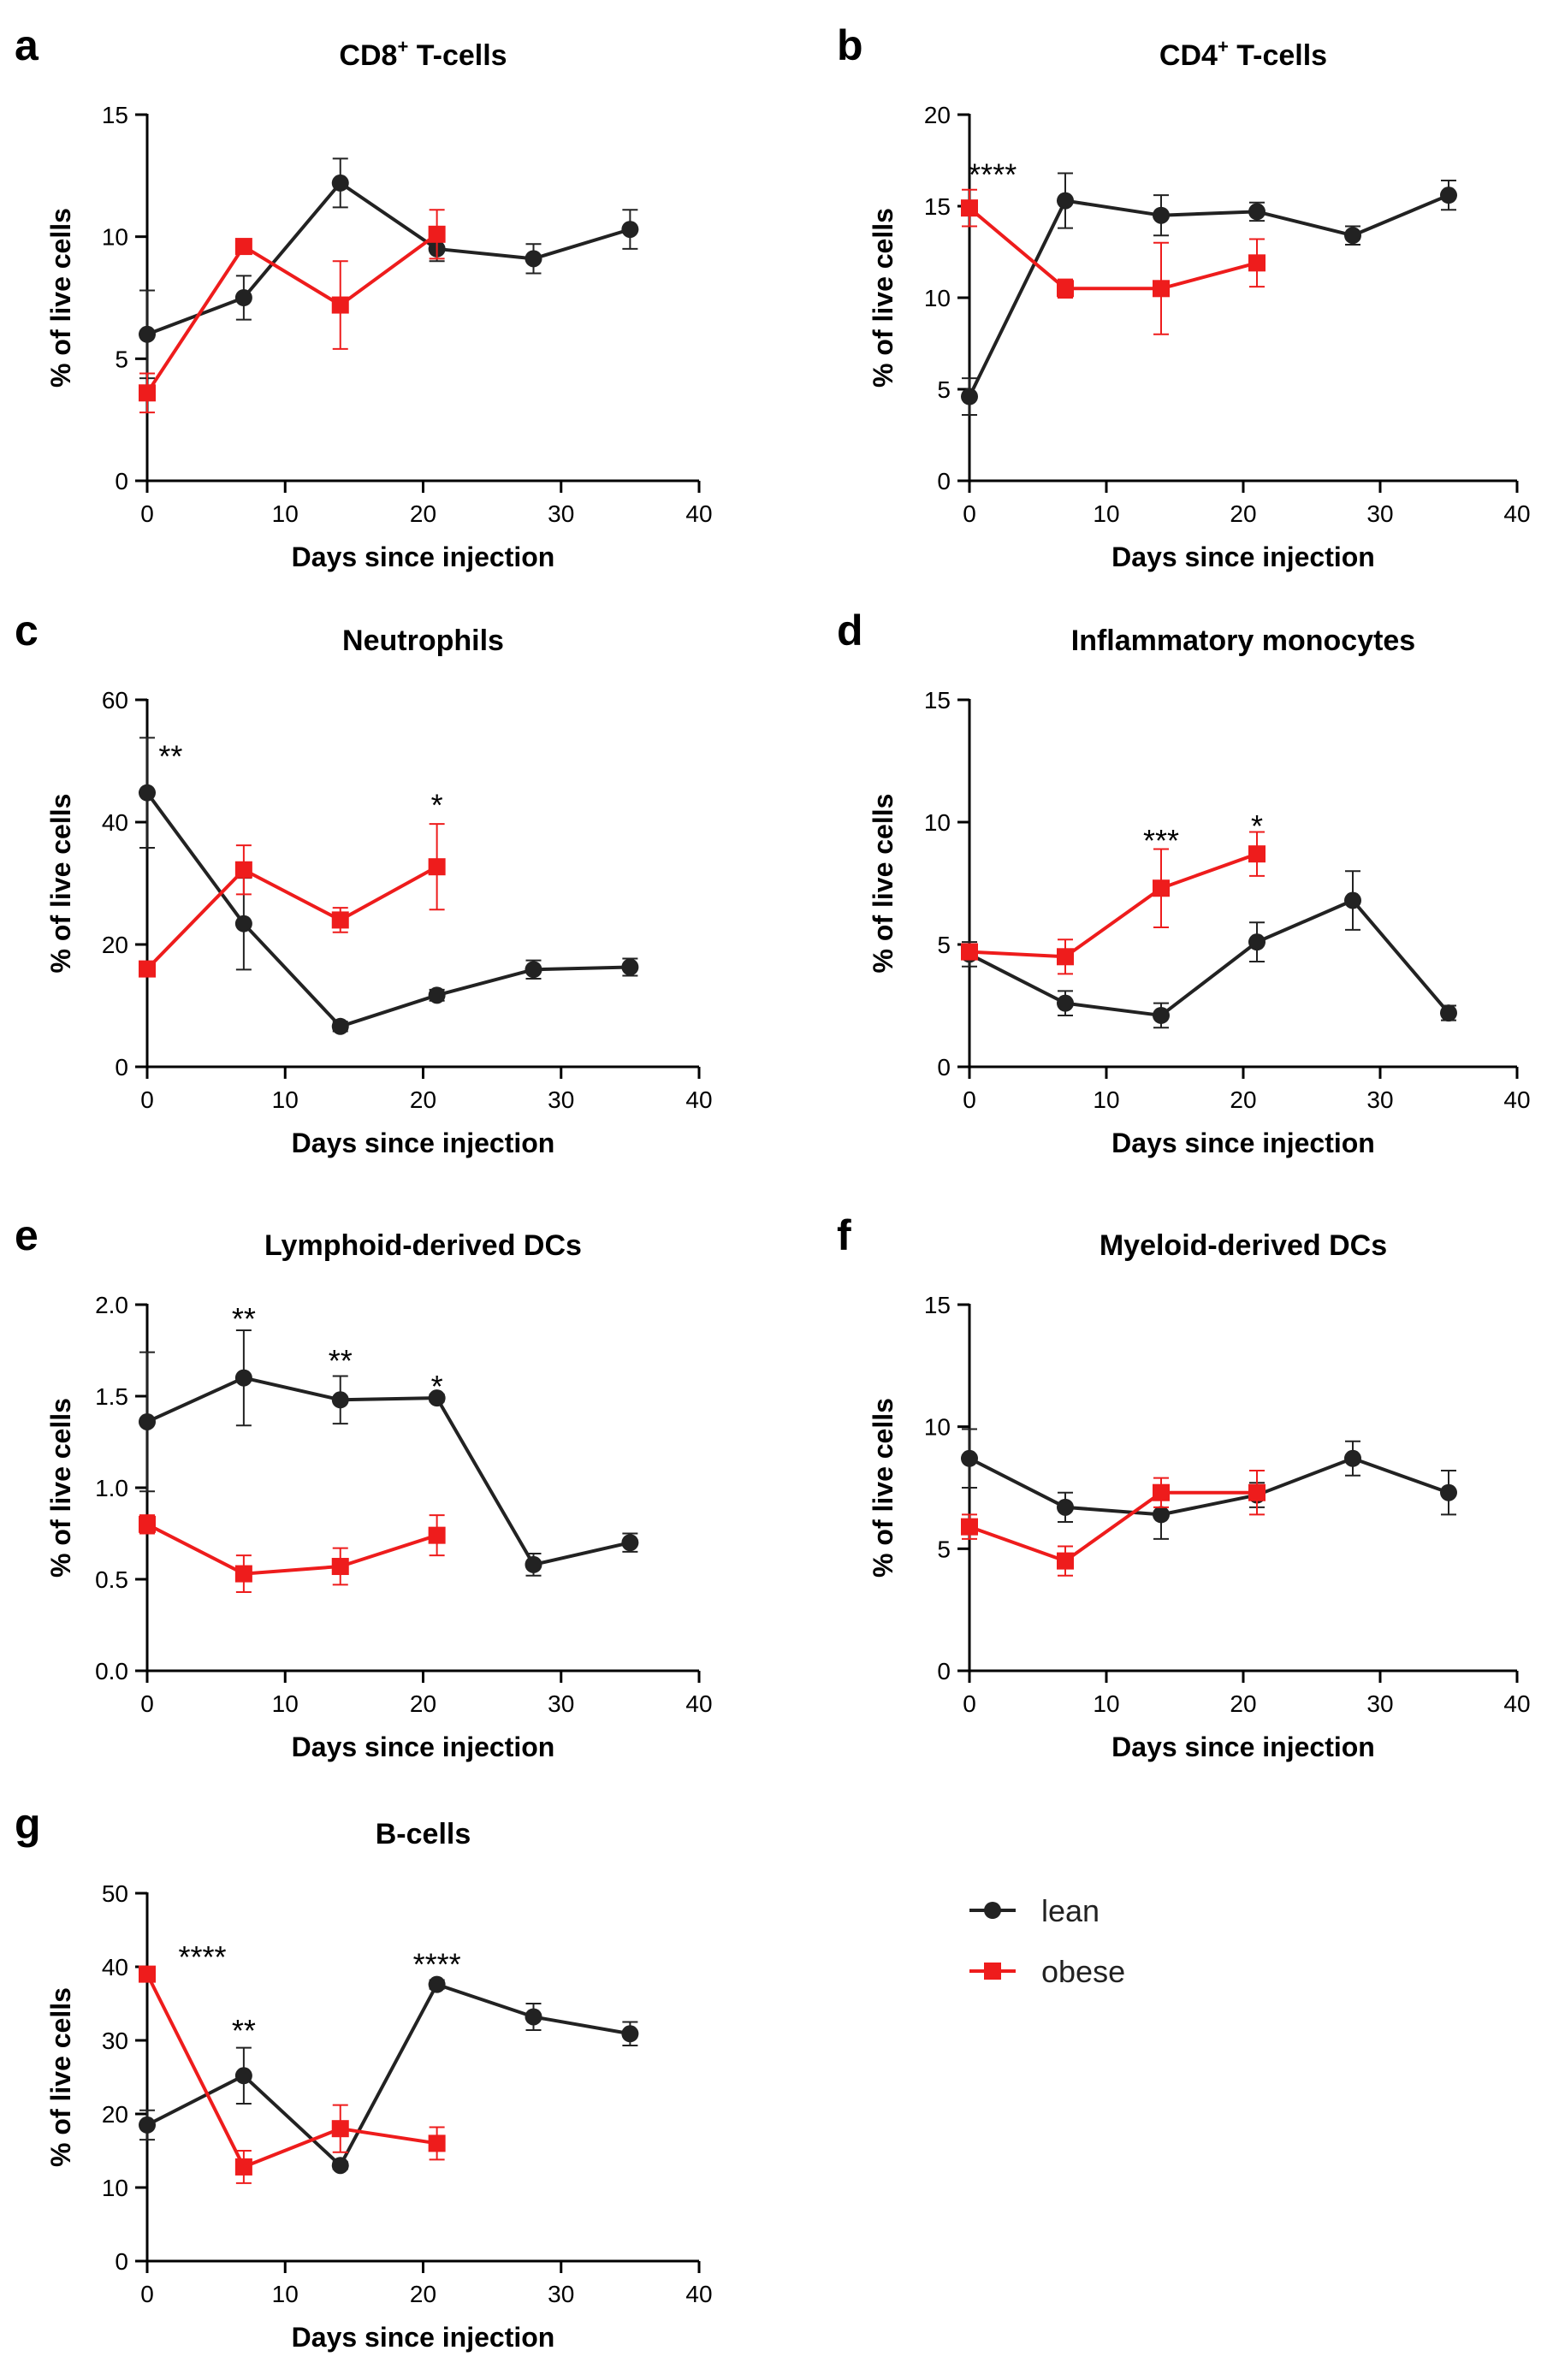  I want to click on chart-0-x-axis-title: Days since injection, so click(423, 557).